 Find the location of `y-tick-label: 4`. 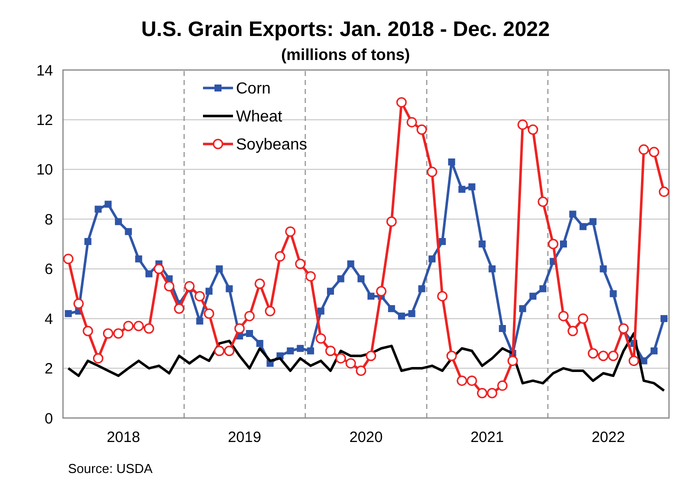

y-tick-label: 4 is located at coordinates (48, 319).